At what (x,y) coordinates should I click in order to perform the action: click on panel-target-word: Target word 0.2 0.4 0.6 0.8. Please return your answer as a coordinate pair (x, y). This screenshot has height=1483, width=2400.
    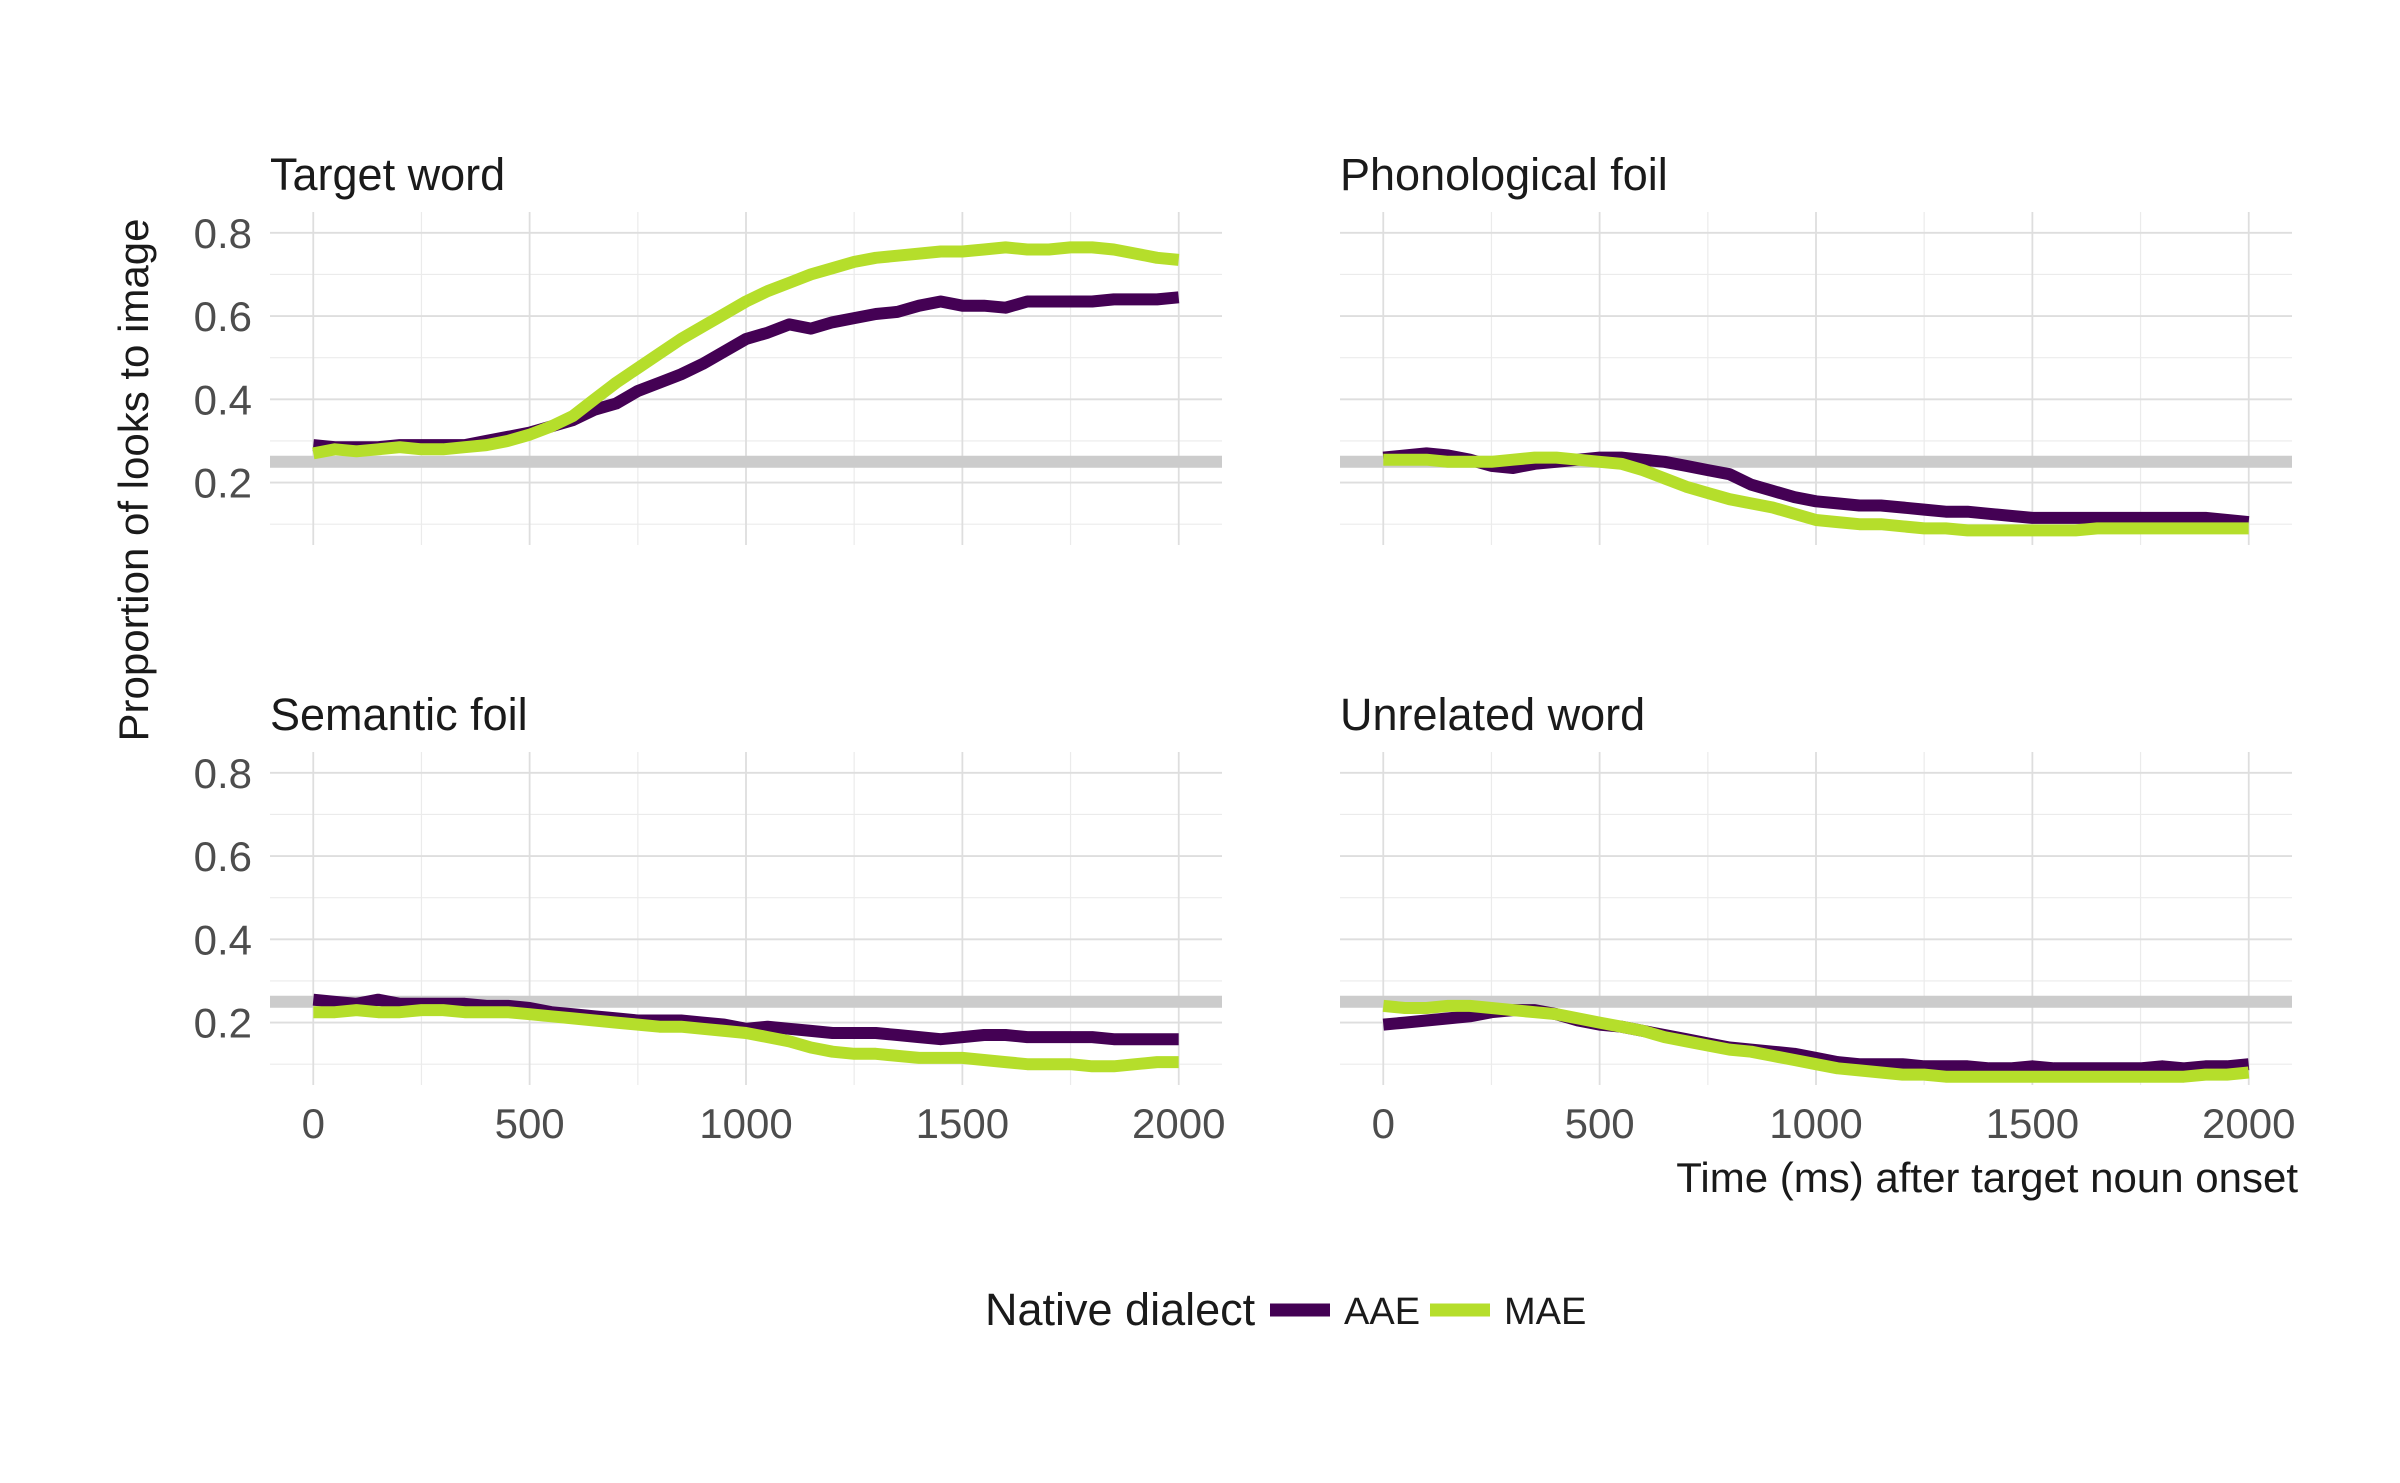
    Looking at the image, I should click on (708, 347).